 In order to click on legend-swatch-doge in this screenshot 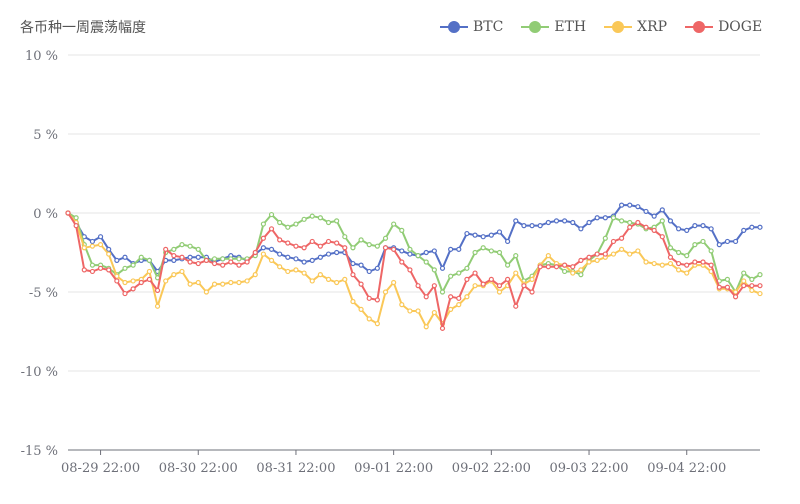, I will do `click(699, 27)`.